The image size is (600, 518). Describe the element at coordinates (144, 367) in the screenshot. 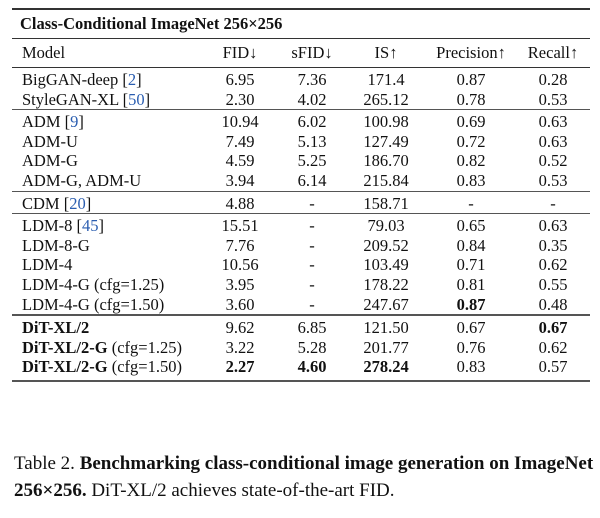

I see `model-config: (cfg=1.50)` at that location.